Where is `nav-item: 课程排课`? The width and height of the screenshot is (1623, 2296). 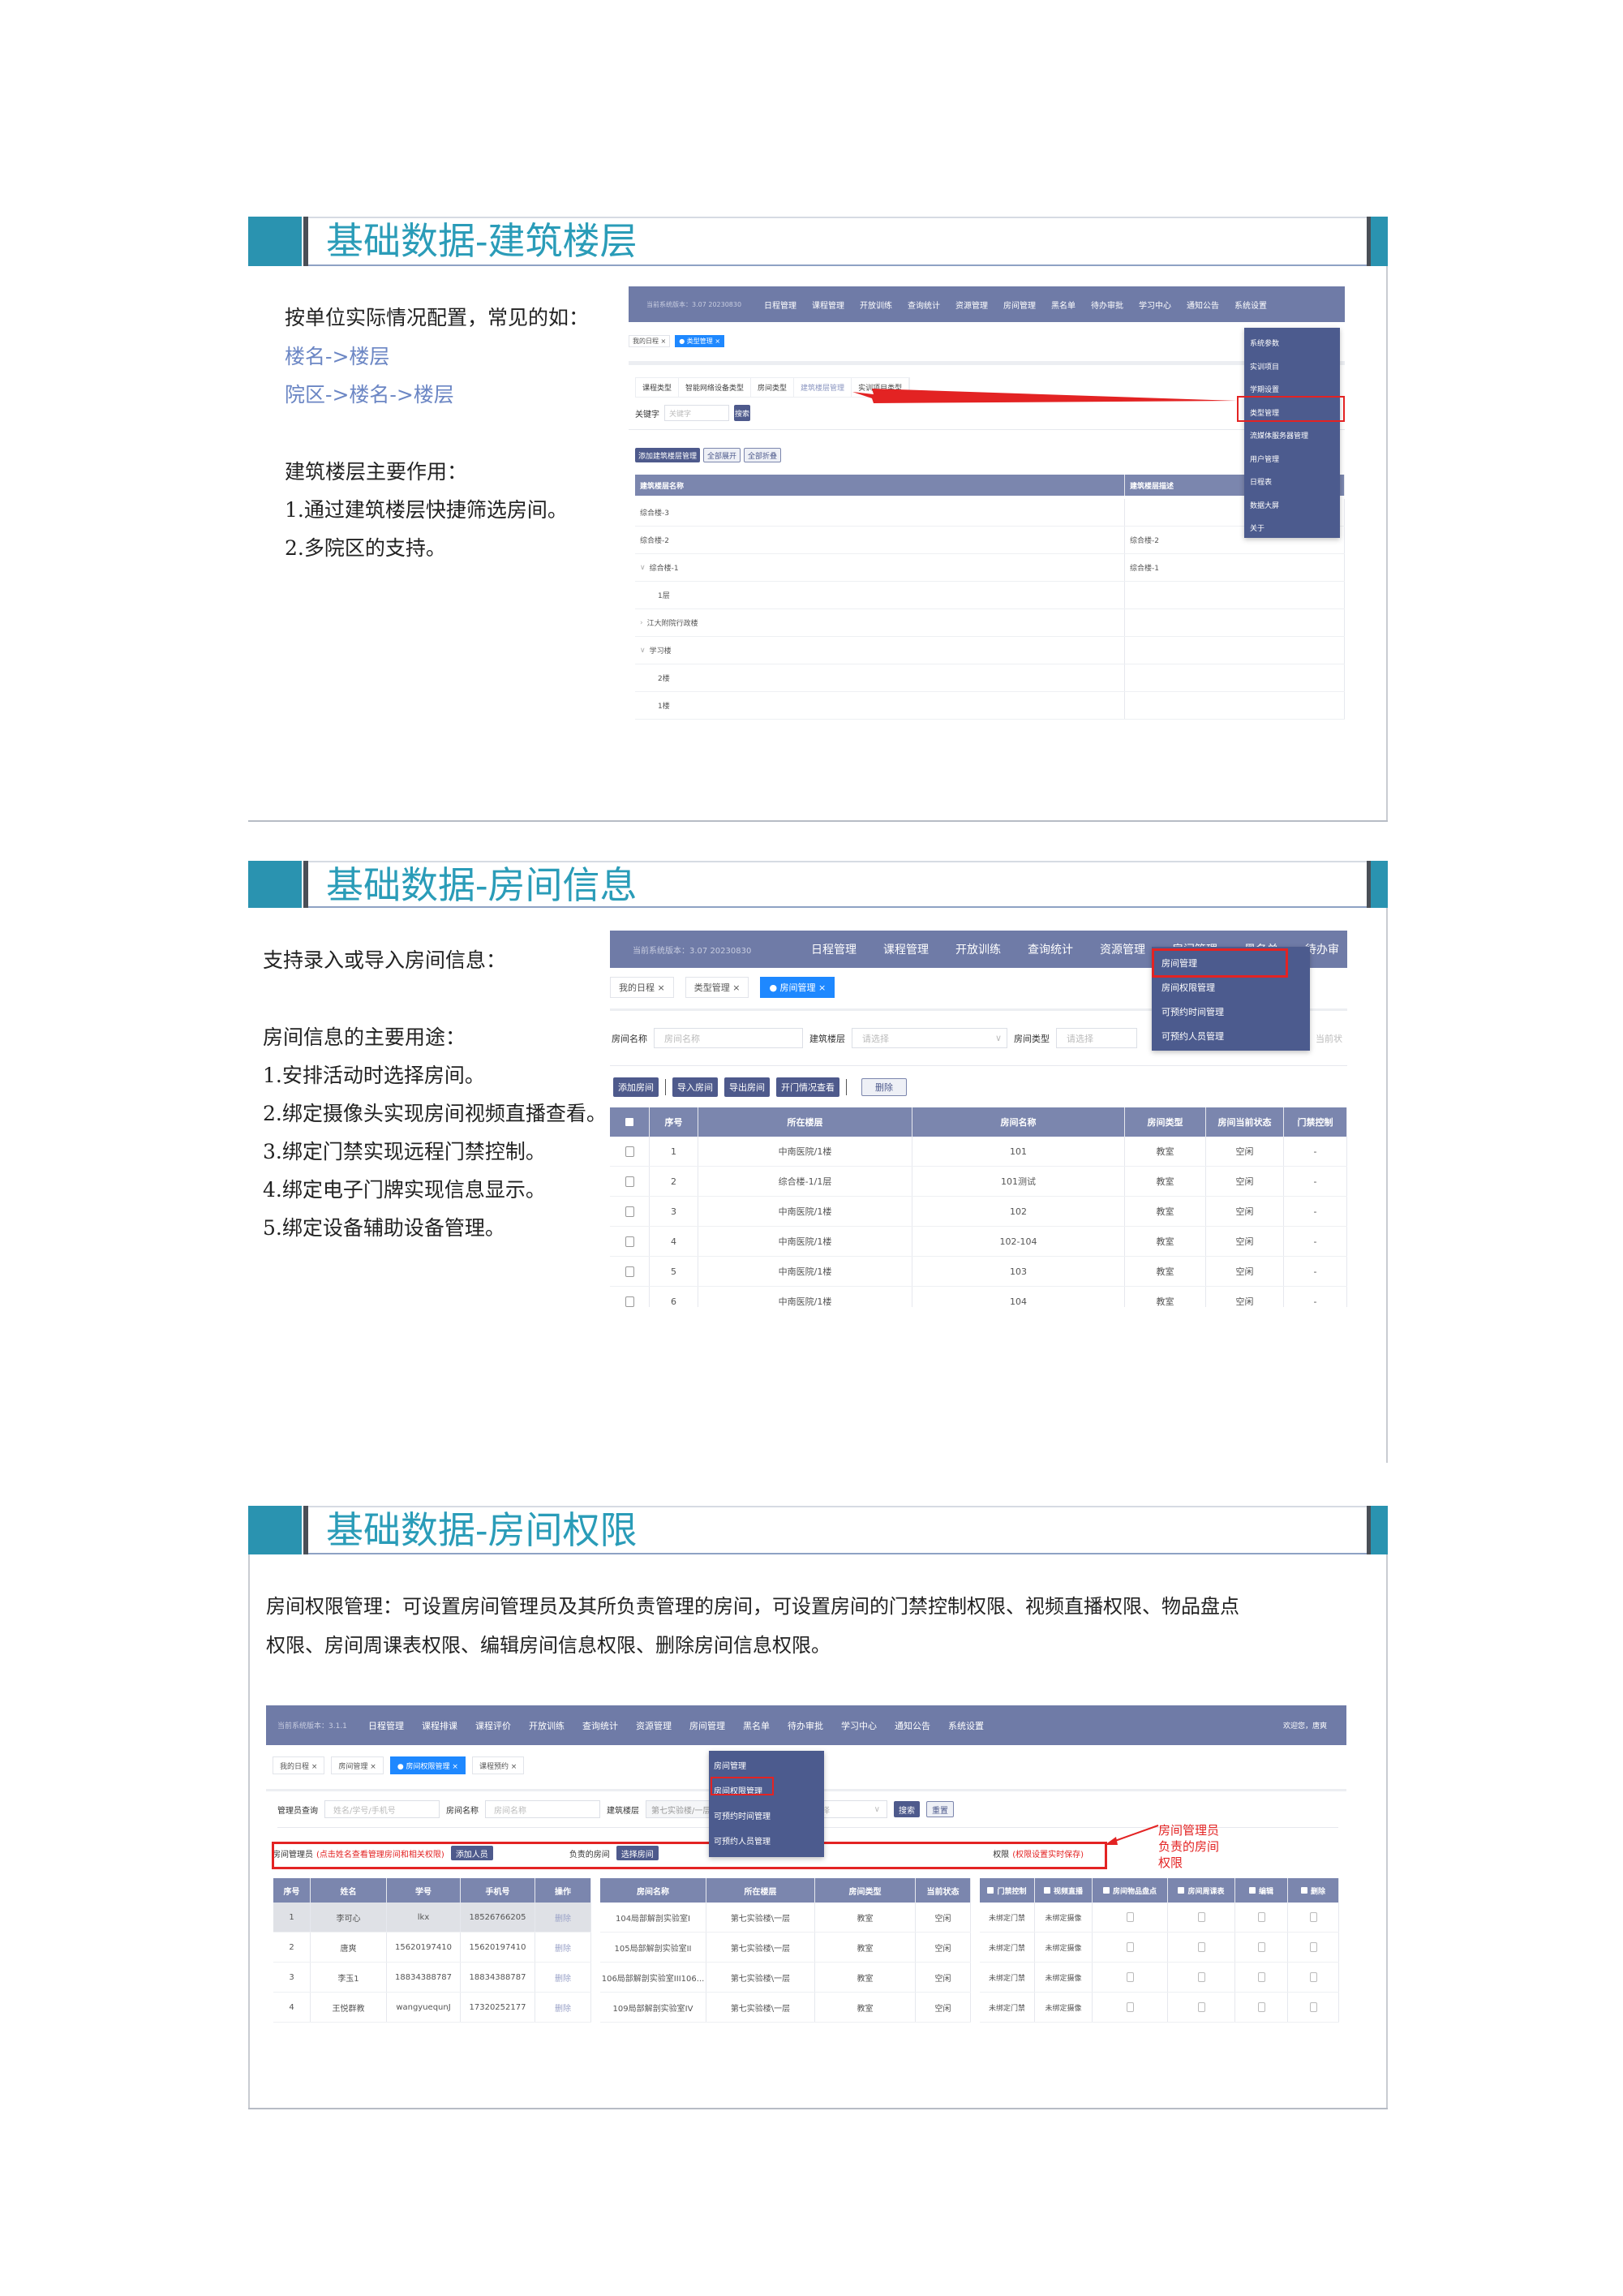 nav-item: 课程排课 is located at coordinates (439, 1725).